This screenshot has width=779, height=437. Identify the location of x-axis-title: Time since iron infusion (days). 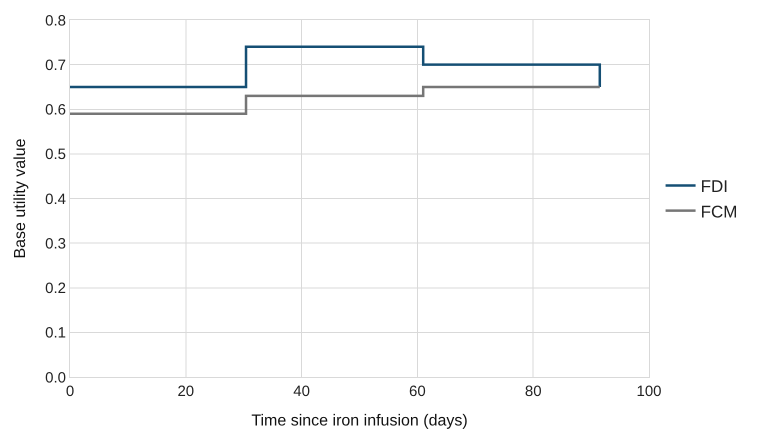
(359, 421).